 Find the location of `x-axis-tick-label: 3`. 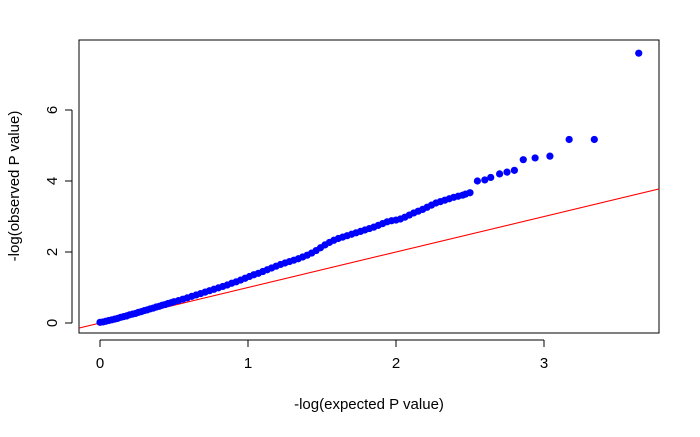

x-axis-tick-label: 3 is located at coordinates (544, 363).